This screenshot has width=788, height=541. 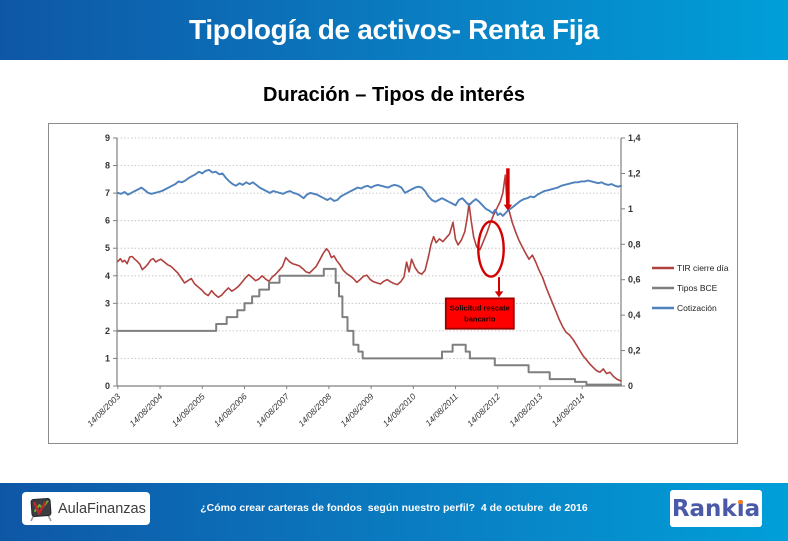 I want to click on right-axis-label: 0,4, so click(x=634, y=315).